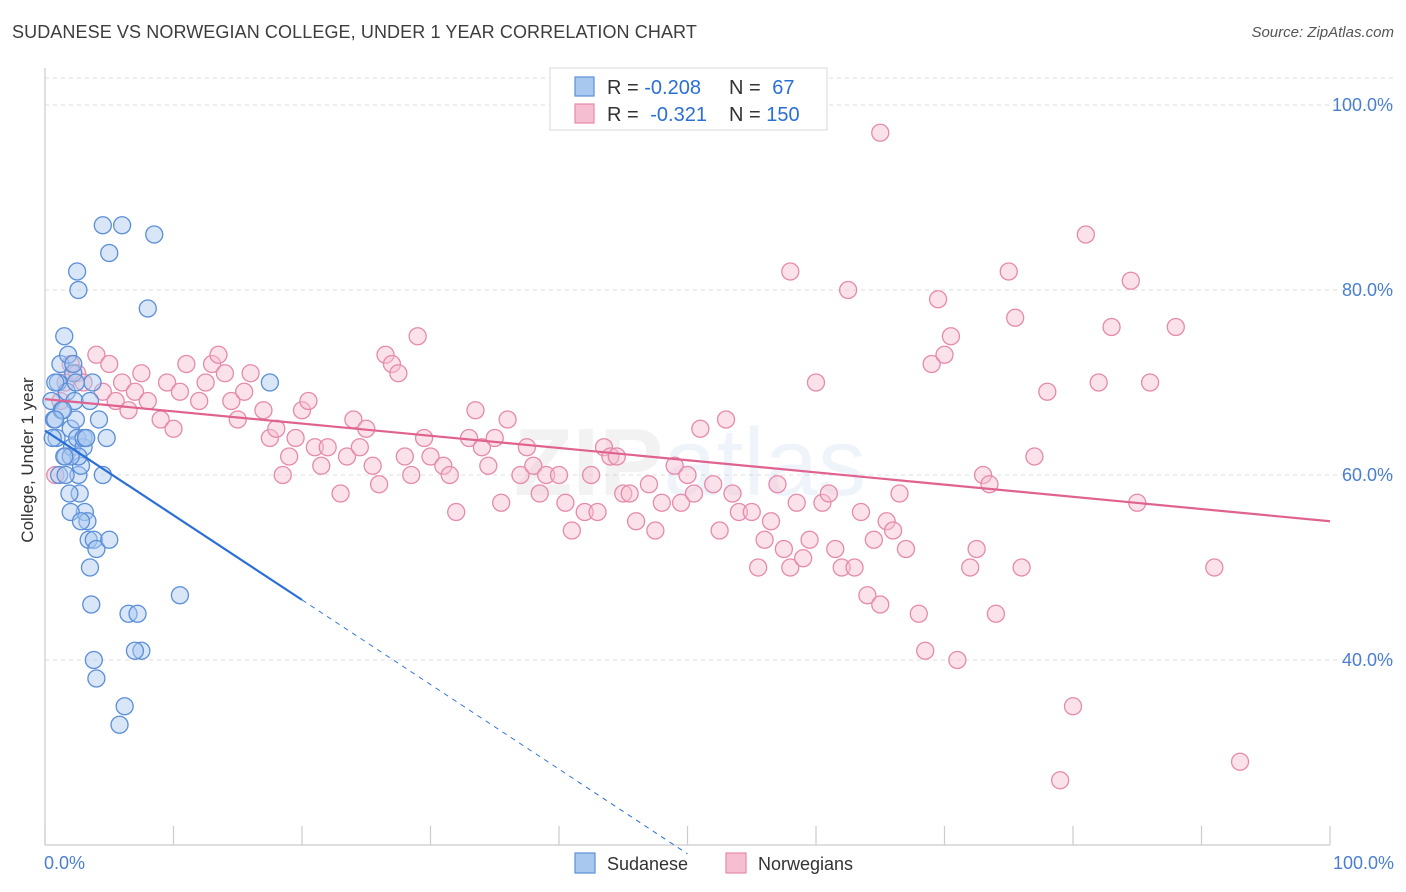  What do you see at coordinates (672, 88) in the screenshot?
I see `legend-r-value-sudanese: -0.208` at bounding box center [672, 88].